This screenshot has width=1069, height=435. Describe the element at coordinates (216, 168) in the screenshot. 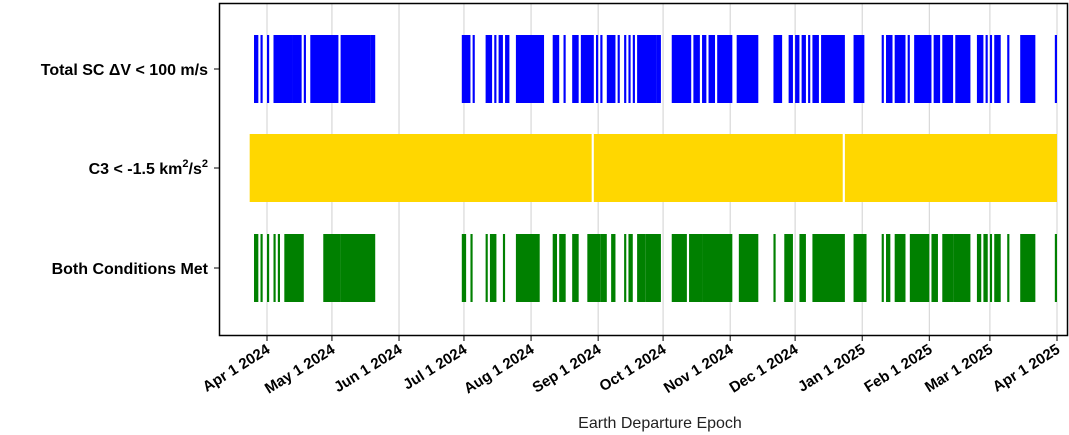

I see `y-axis-ticks` at that location.